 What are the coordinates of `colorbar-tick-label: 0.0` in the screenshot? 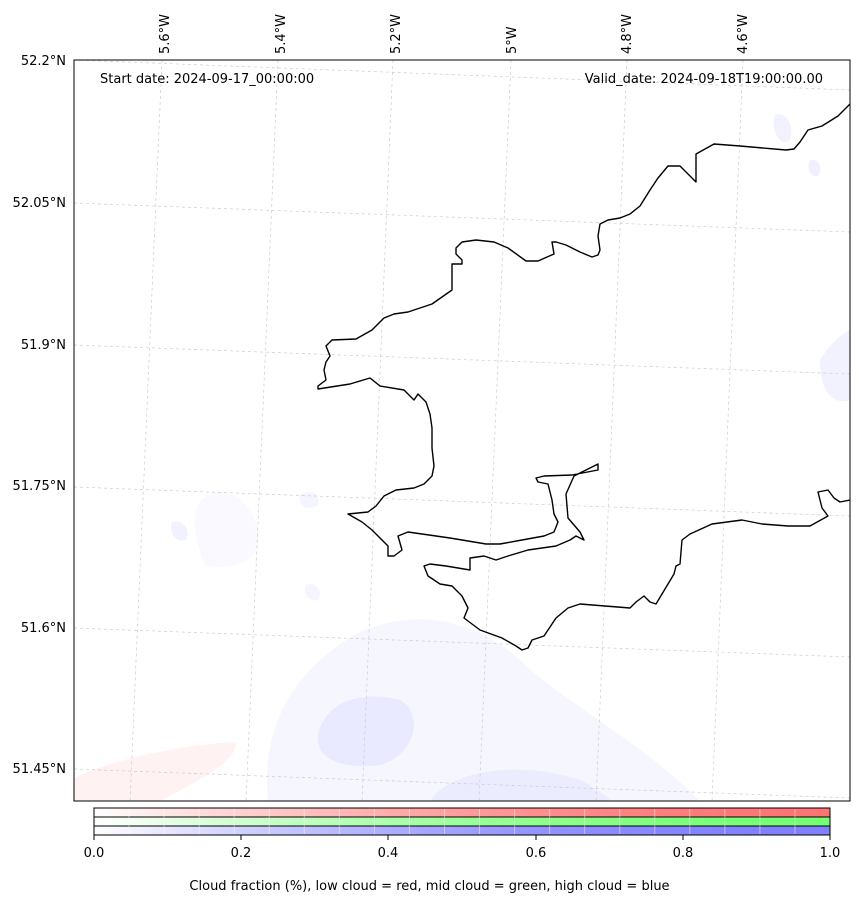 It's located at (94, 853).